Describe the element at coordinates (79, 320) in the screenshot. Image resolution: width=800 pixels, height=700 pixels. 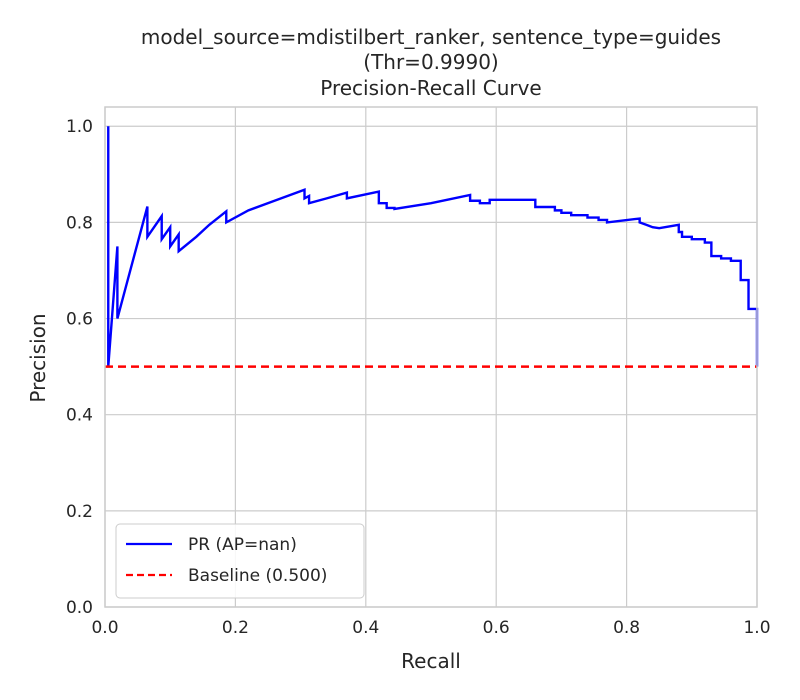
I see `y-tick-label: 0.6` at that location.